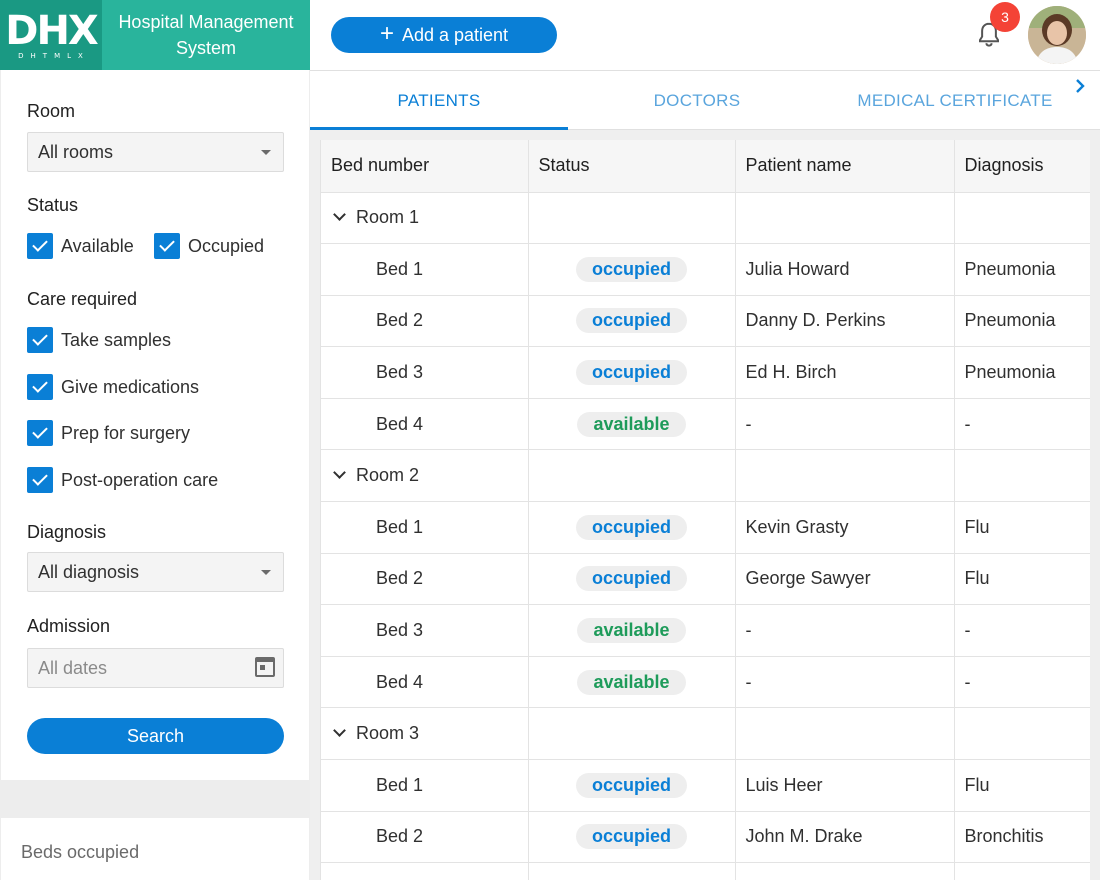 The width and height of the screenshot is (1100, 880). What do you see at coordinates (425, 476) in the screenshot?
I see `group-cell: Room 2` at bounding box center [425, 476].